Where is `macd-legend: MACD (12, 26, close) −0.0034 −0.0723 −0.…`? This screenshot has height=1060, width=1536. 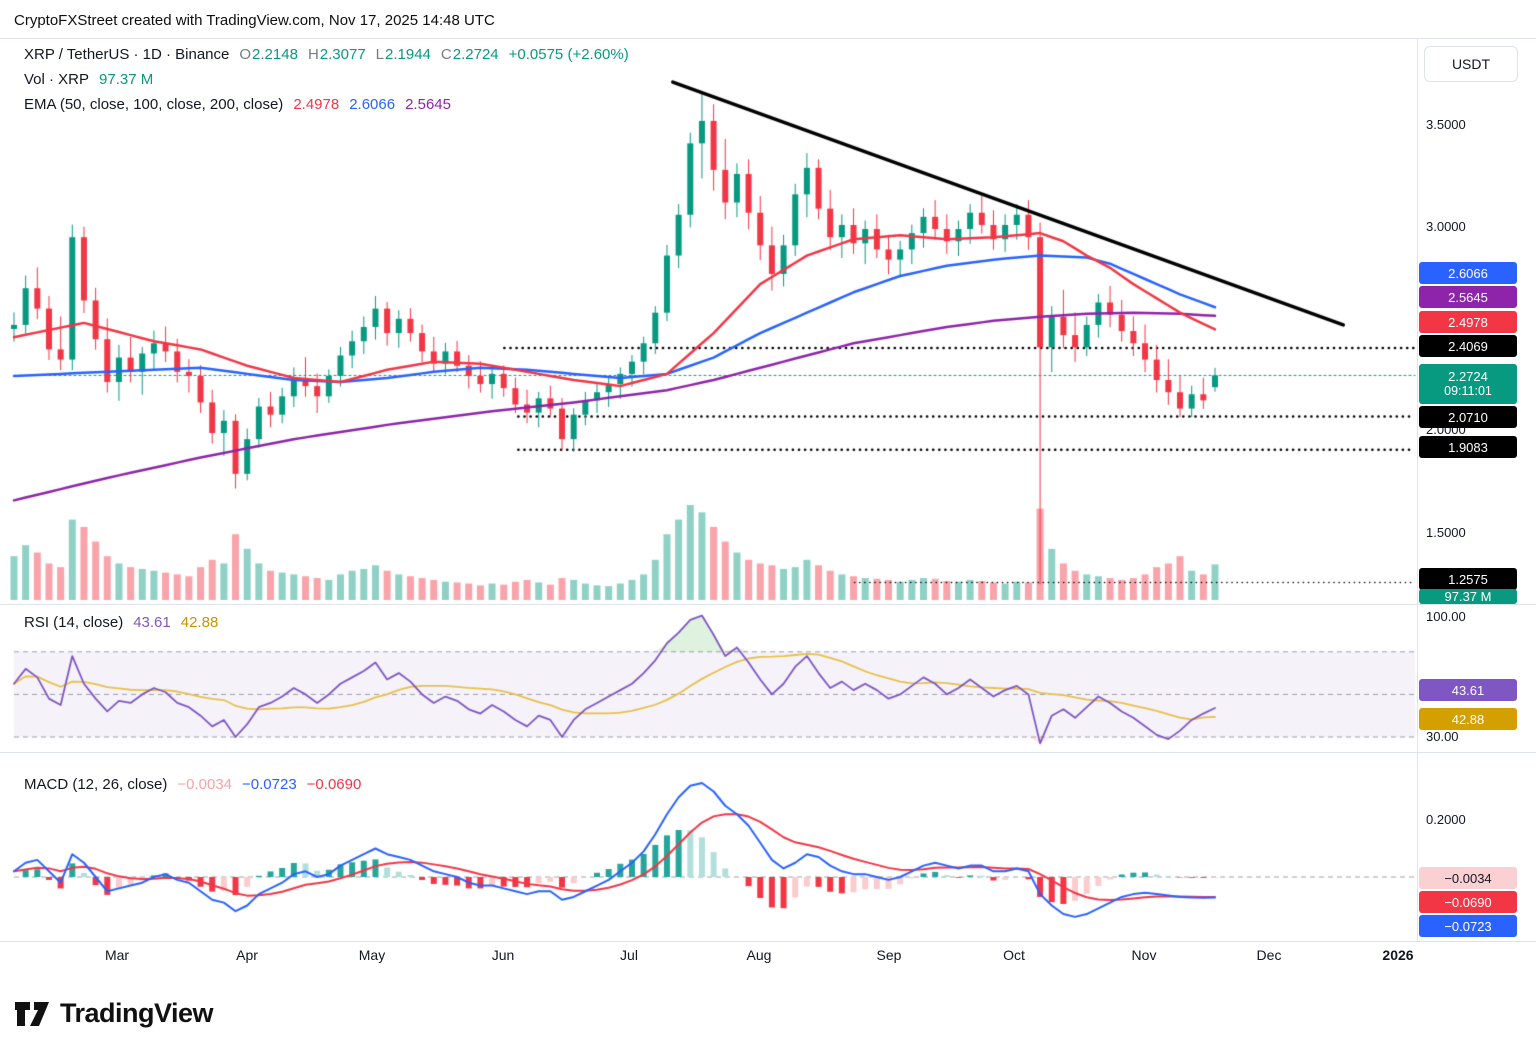
macd-legend: MACD (12, 26, close) −0.0034 −0.0723 −0.… is located at coordinates (192, 788).